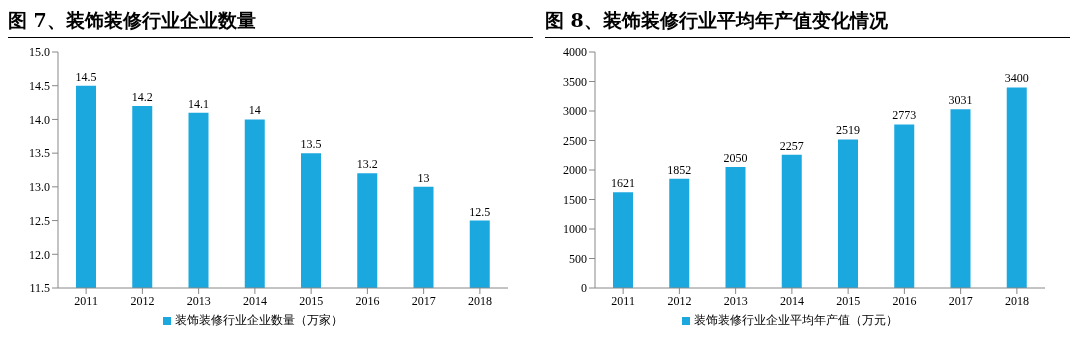 This screenshot has width=1080, height=349. Describe the element at coordinates (796, 320) in the screenshot. I see `legend-label: 装饰装修行业企业平均年产值（万元）` at that location.